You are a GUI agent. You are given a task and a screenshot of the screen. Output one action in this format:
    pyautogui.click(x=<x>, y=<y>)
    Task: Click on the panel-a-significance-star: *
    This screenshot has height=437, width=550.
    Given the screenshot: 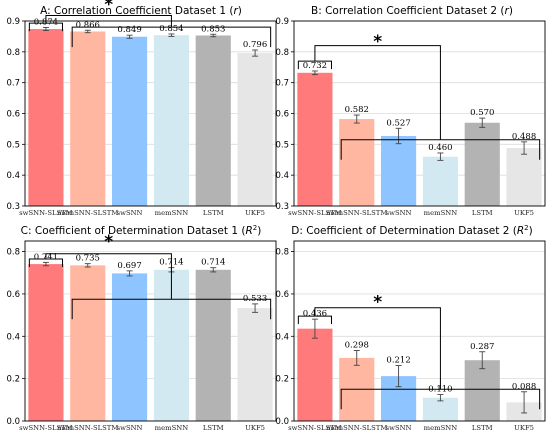 What is the action you would take?
    pyautogui.click(x=108, y=7)
    